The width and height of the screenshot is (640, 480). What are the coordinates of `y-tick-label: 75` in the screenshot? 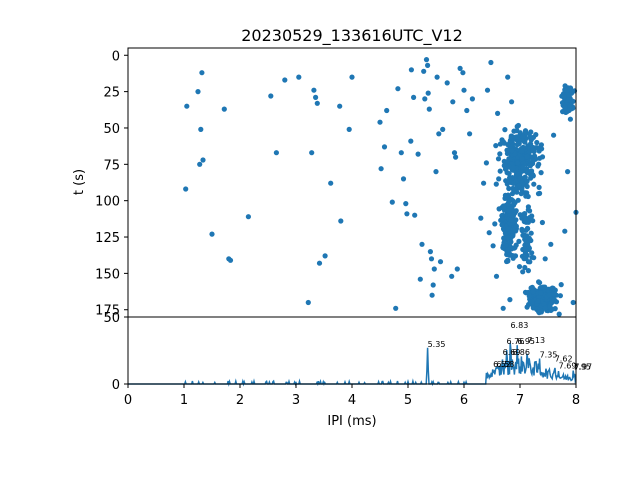 It's located at (111, 165).